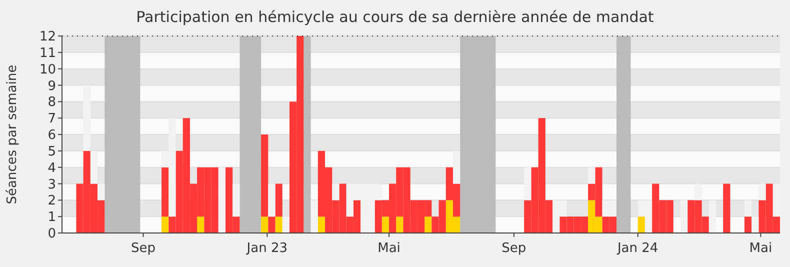 This screenshot has width=790, height=267. Describe the element at coordinates (52, 102) in the screenshot. I see `y-tick-label: 8` at that location.